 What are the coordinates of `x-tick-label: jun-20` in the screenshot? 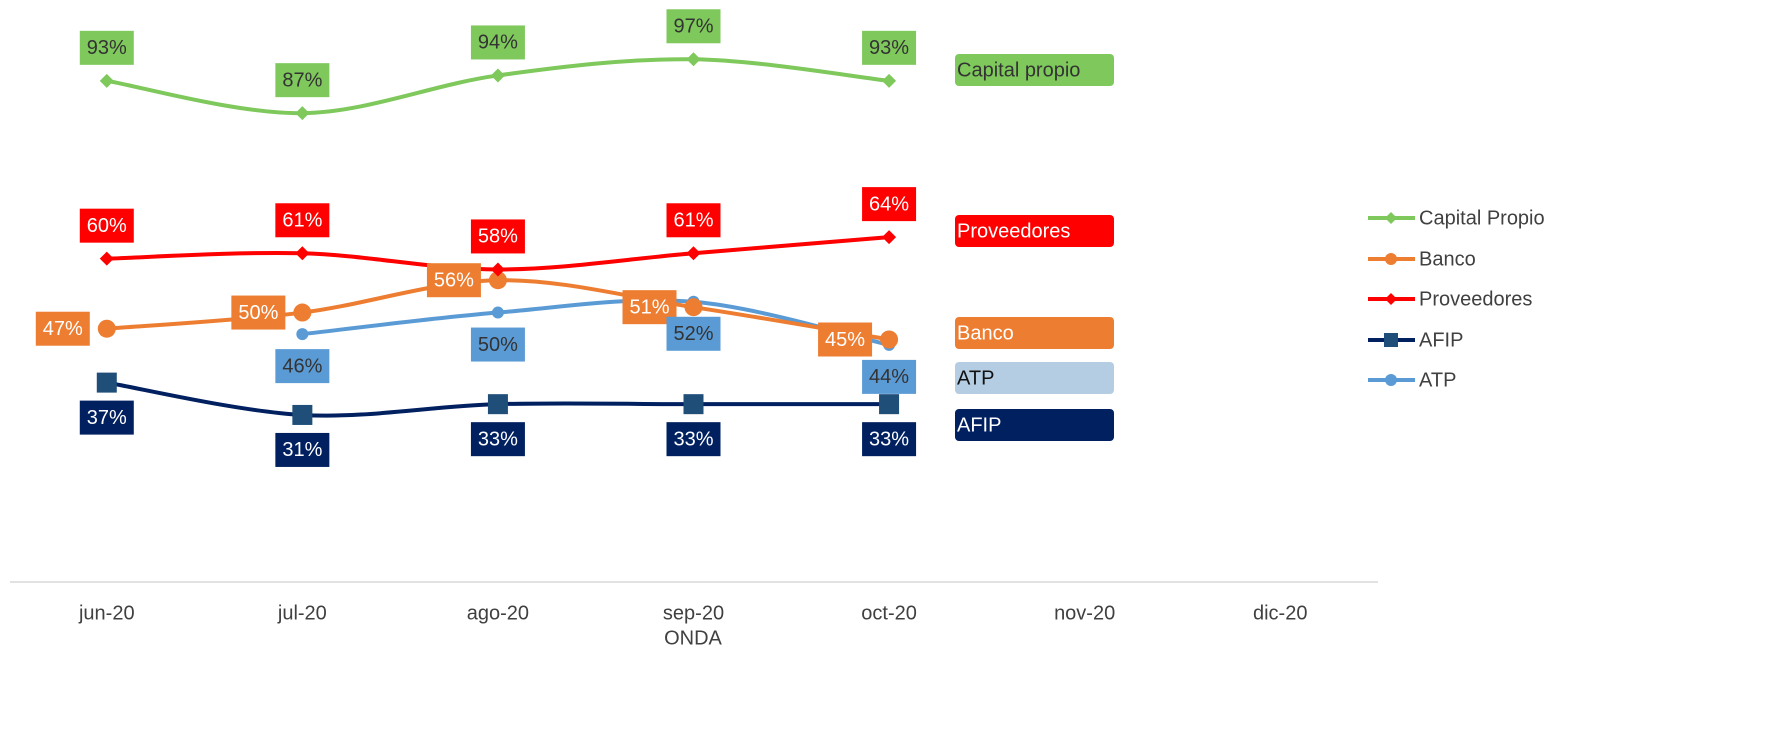 It's located at (106, 613).